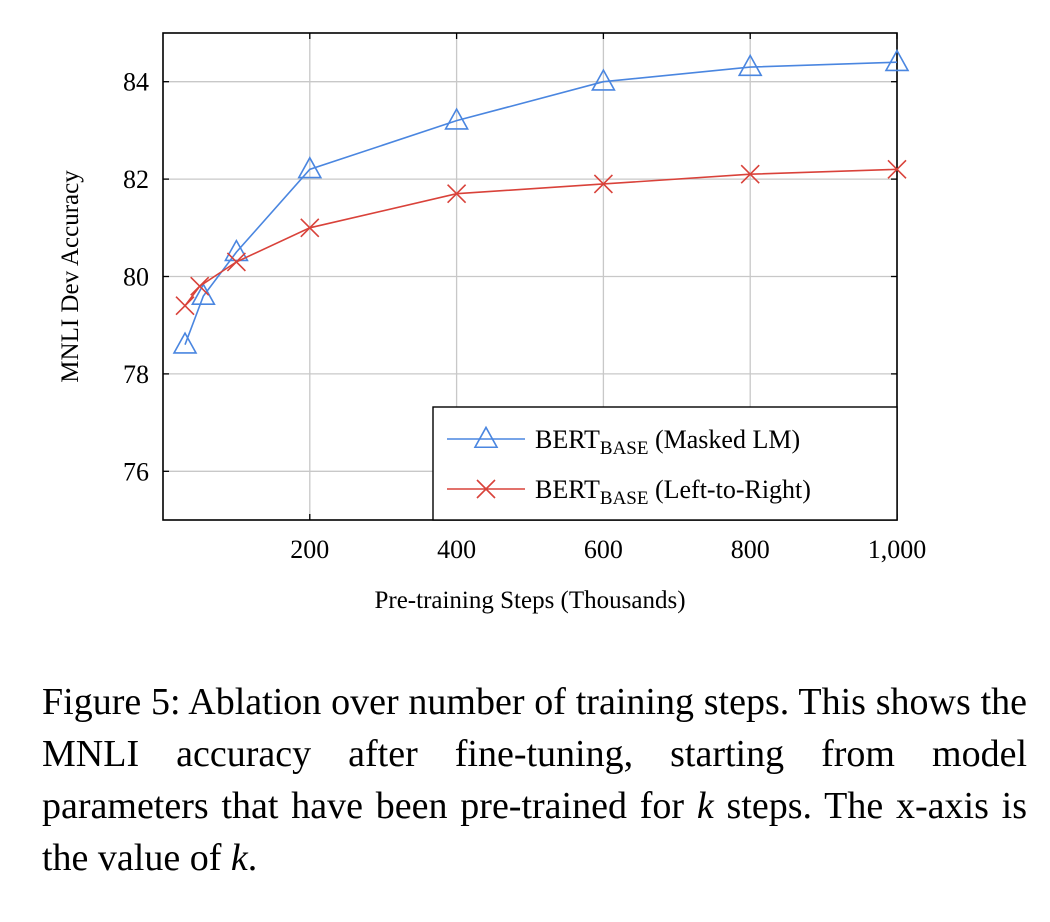 This screenshot has width=1050, height=922. Describe the element at coordinates (456, 549) in the screenshot. I see `x-tick-label: 400` at that location.